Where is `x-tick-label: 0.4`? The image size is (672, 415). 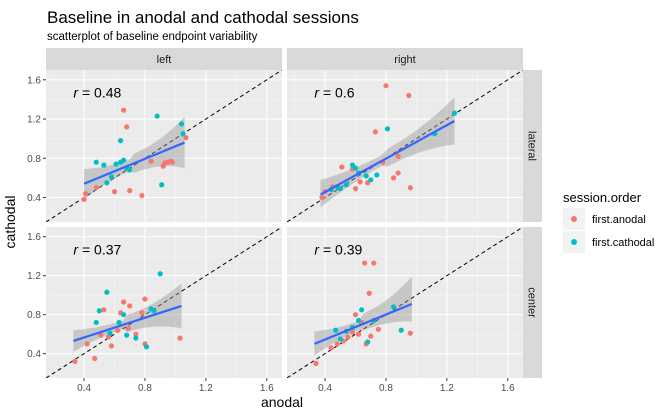
x-tick-label: 0.4 is located at coordinates (325, 388).